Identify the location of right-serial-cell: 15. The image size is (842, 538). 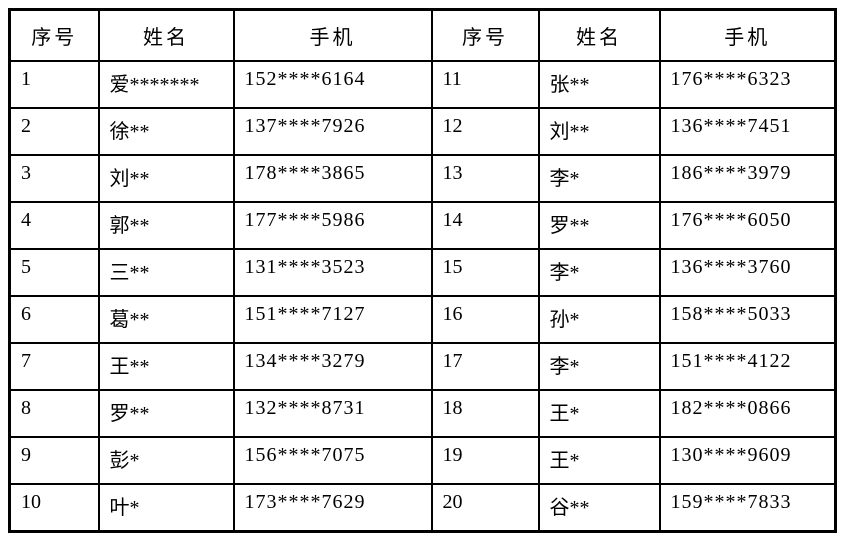
(485, 272).